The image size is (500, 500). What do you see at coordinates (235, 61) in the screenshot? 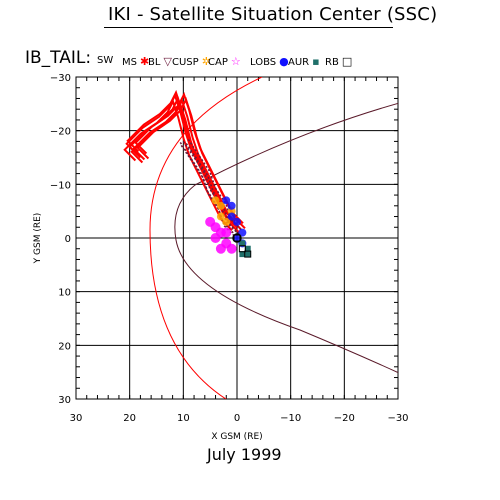
I see `legend-symbol-icon: ☆` at bounding box center [235, 61].